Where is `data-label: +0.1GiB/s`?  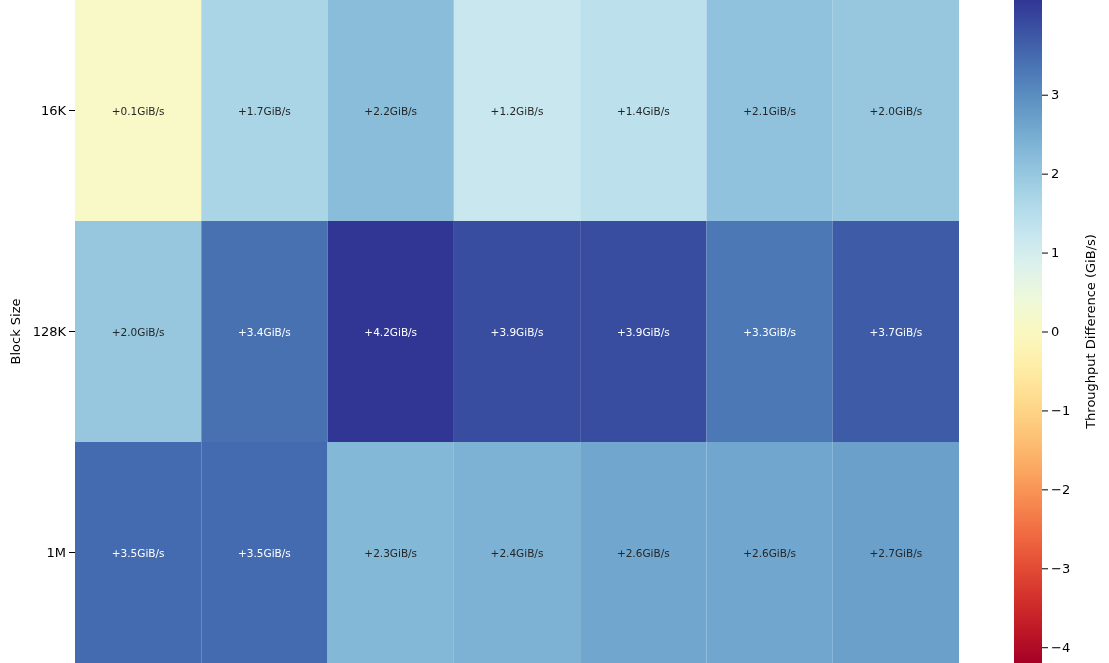
data-label: +0.1GiB/s is located at coordinates (138, 110).